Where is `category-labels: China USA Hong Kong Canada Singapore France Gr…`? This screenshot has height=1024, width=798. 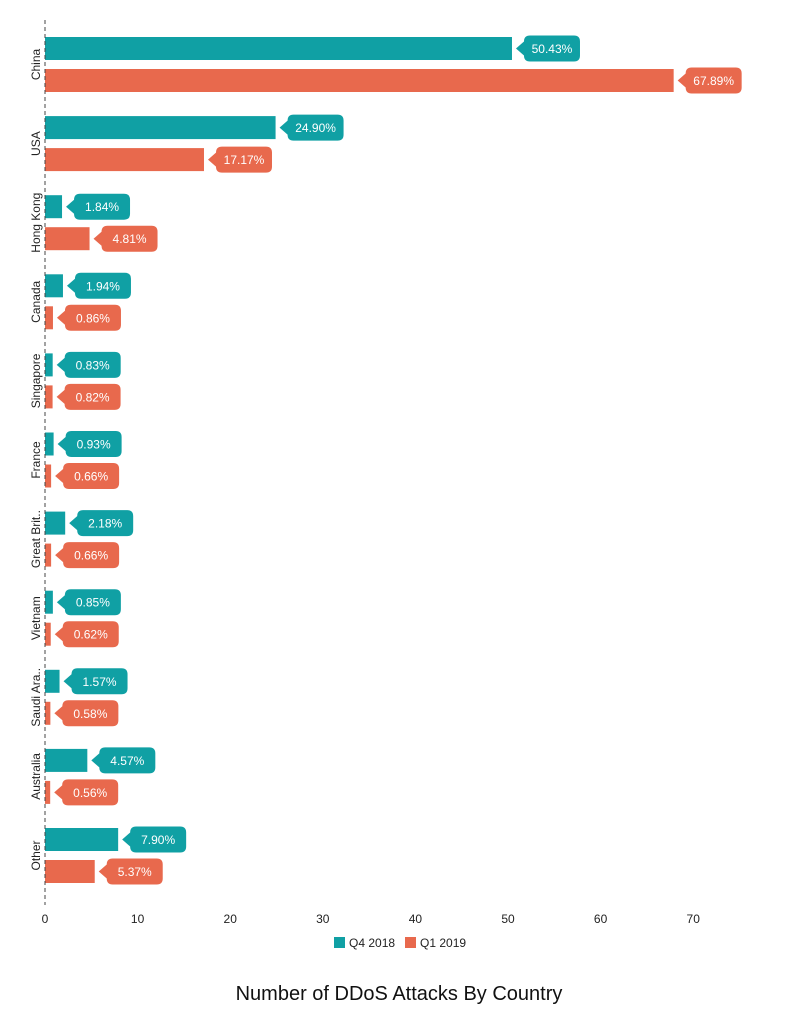 category-labels: China USA Hong Kong Canada Singapore France Gr… is located at coordinates (36, 460).